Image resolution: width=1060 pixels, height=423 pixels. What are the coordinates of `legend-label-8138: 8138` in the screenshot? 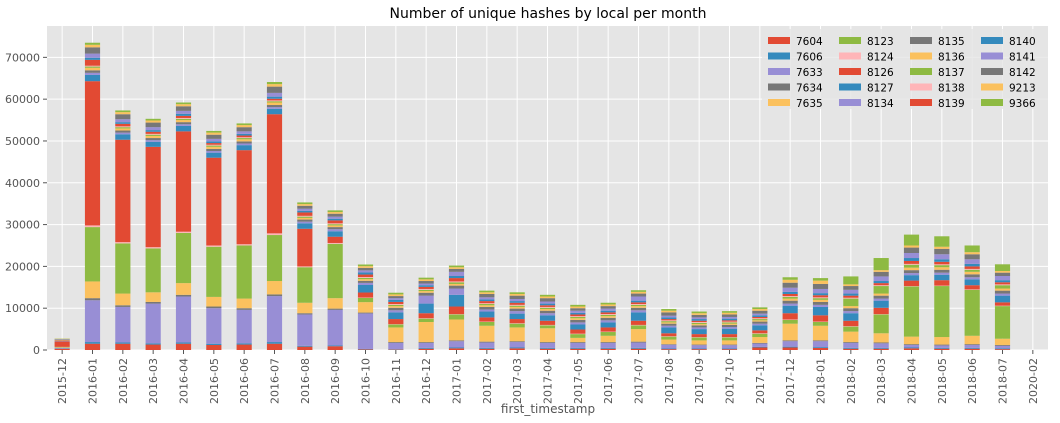 It's located at (951, 89).